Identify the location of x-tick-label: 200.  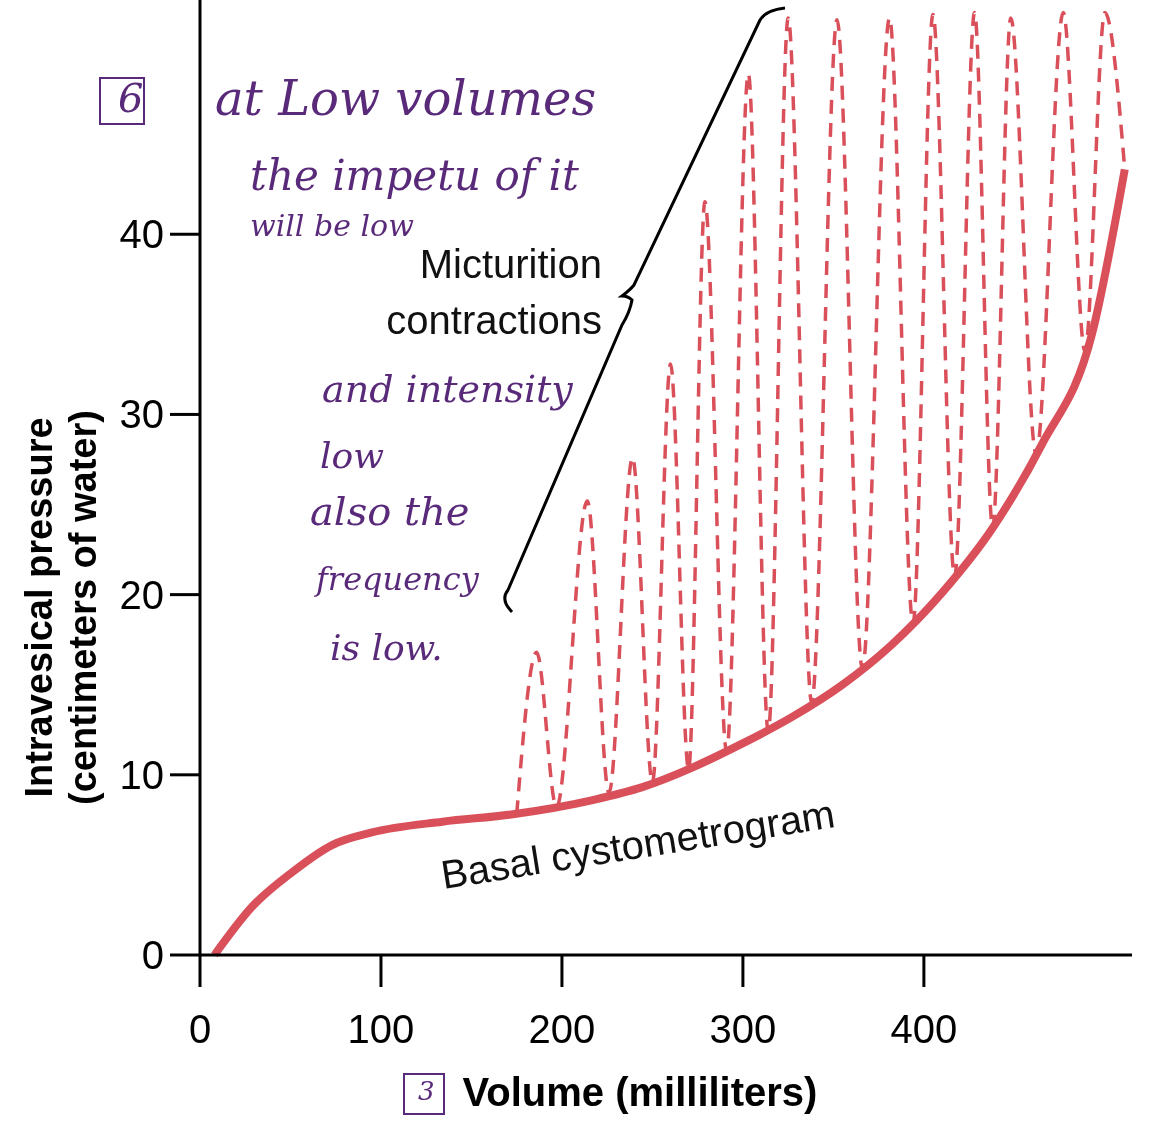
(562, 1029).